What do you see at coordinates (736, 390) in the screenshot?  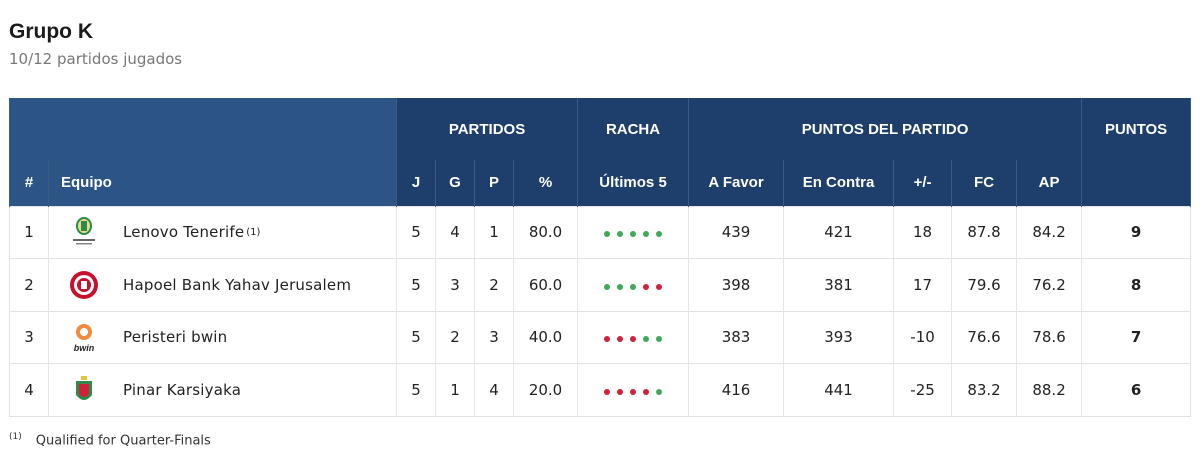 I see `favor-cell: 416` at bounding box center [736, 390].